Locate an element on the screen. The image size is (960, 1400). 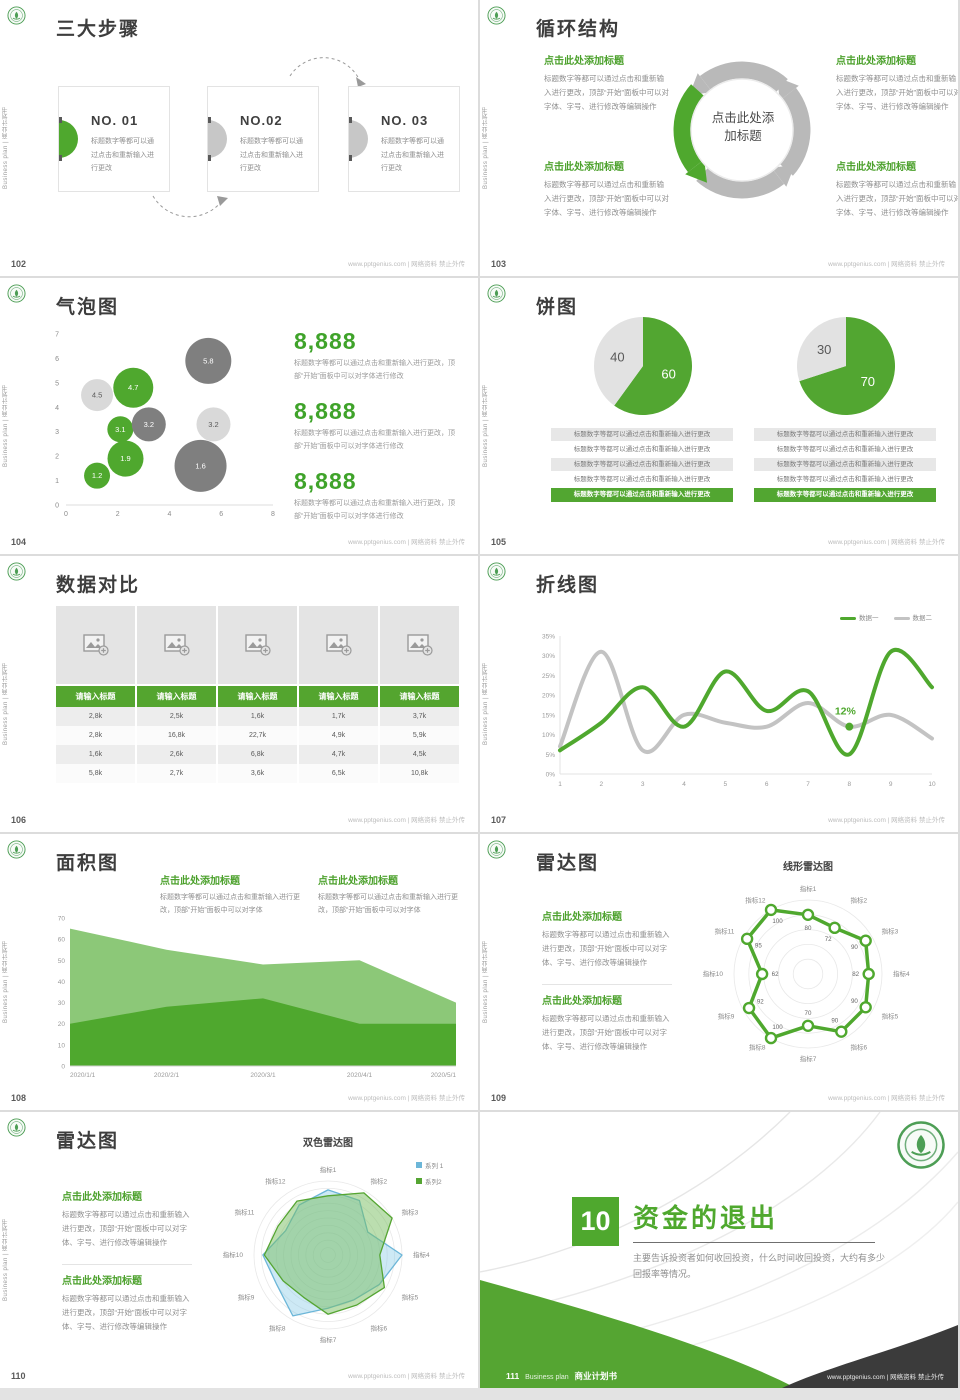
dashed-connector-arcs is located at coordinates (259, 137).